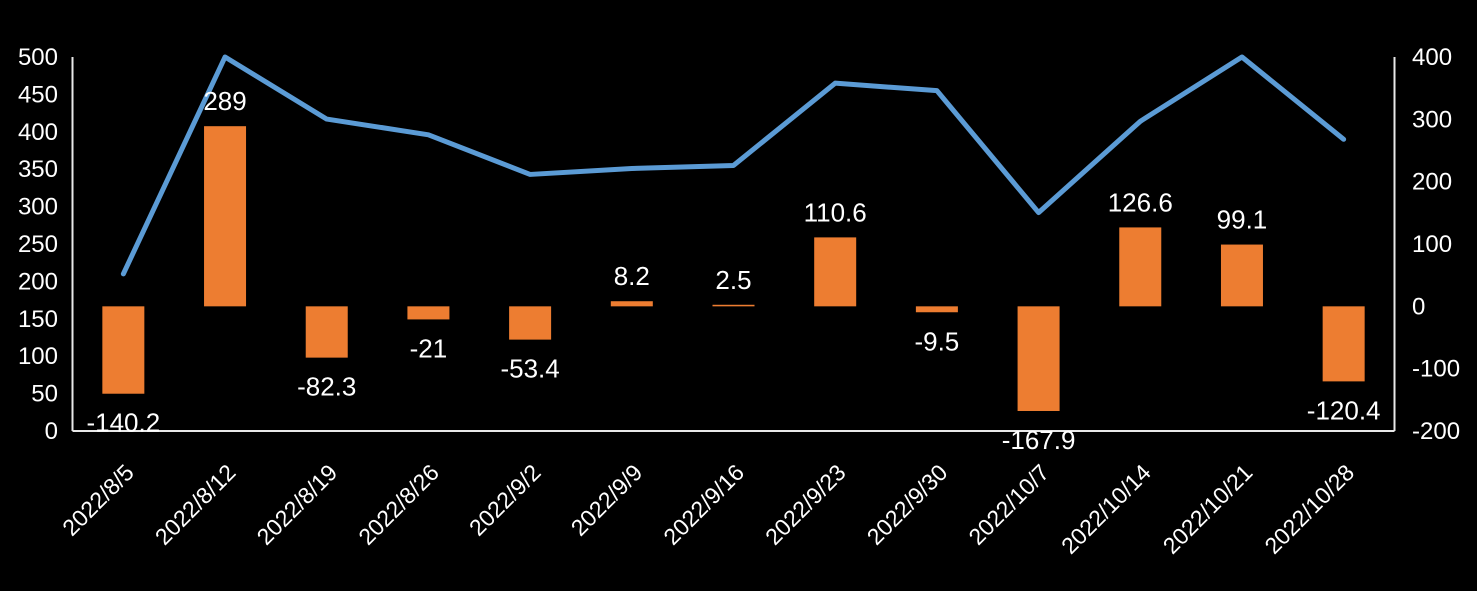  I want to click on x-axis-category-label: 2022/9/30, so click(907, 504).